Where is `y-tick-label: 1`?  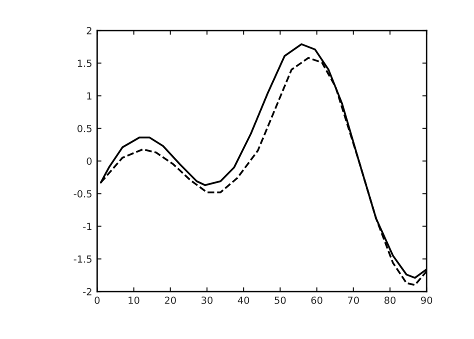
y-tick-label: 1 is located at coordinates (89, 96).